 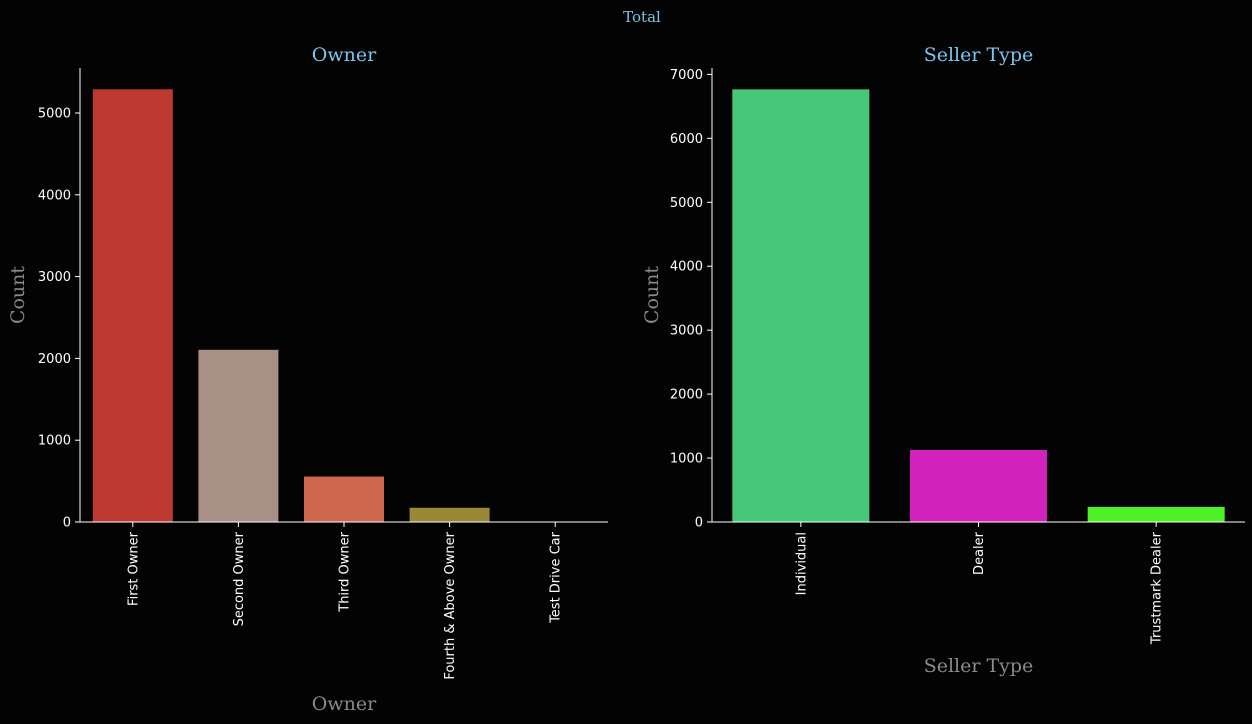 What do you see at coordinates (239, 578) in the screenshot?
I see `x-tick-label: Second Owner` at bounding box center [239, 578].